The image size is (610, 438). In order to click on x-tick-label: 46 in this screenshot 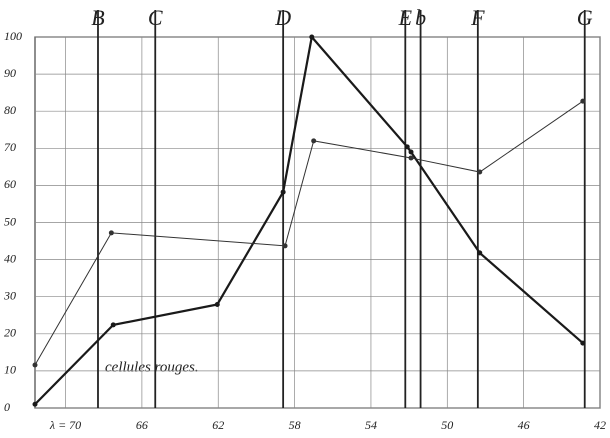, I will do `click(524, 425)`.